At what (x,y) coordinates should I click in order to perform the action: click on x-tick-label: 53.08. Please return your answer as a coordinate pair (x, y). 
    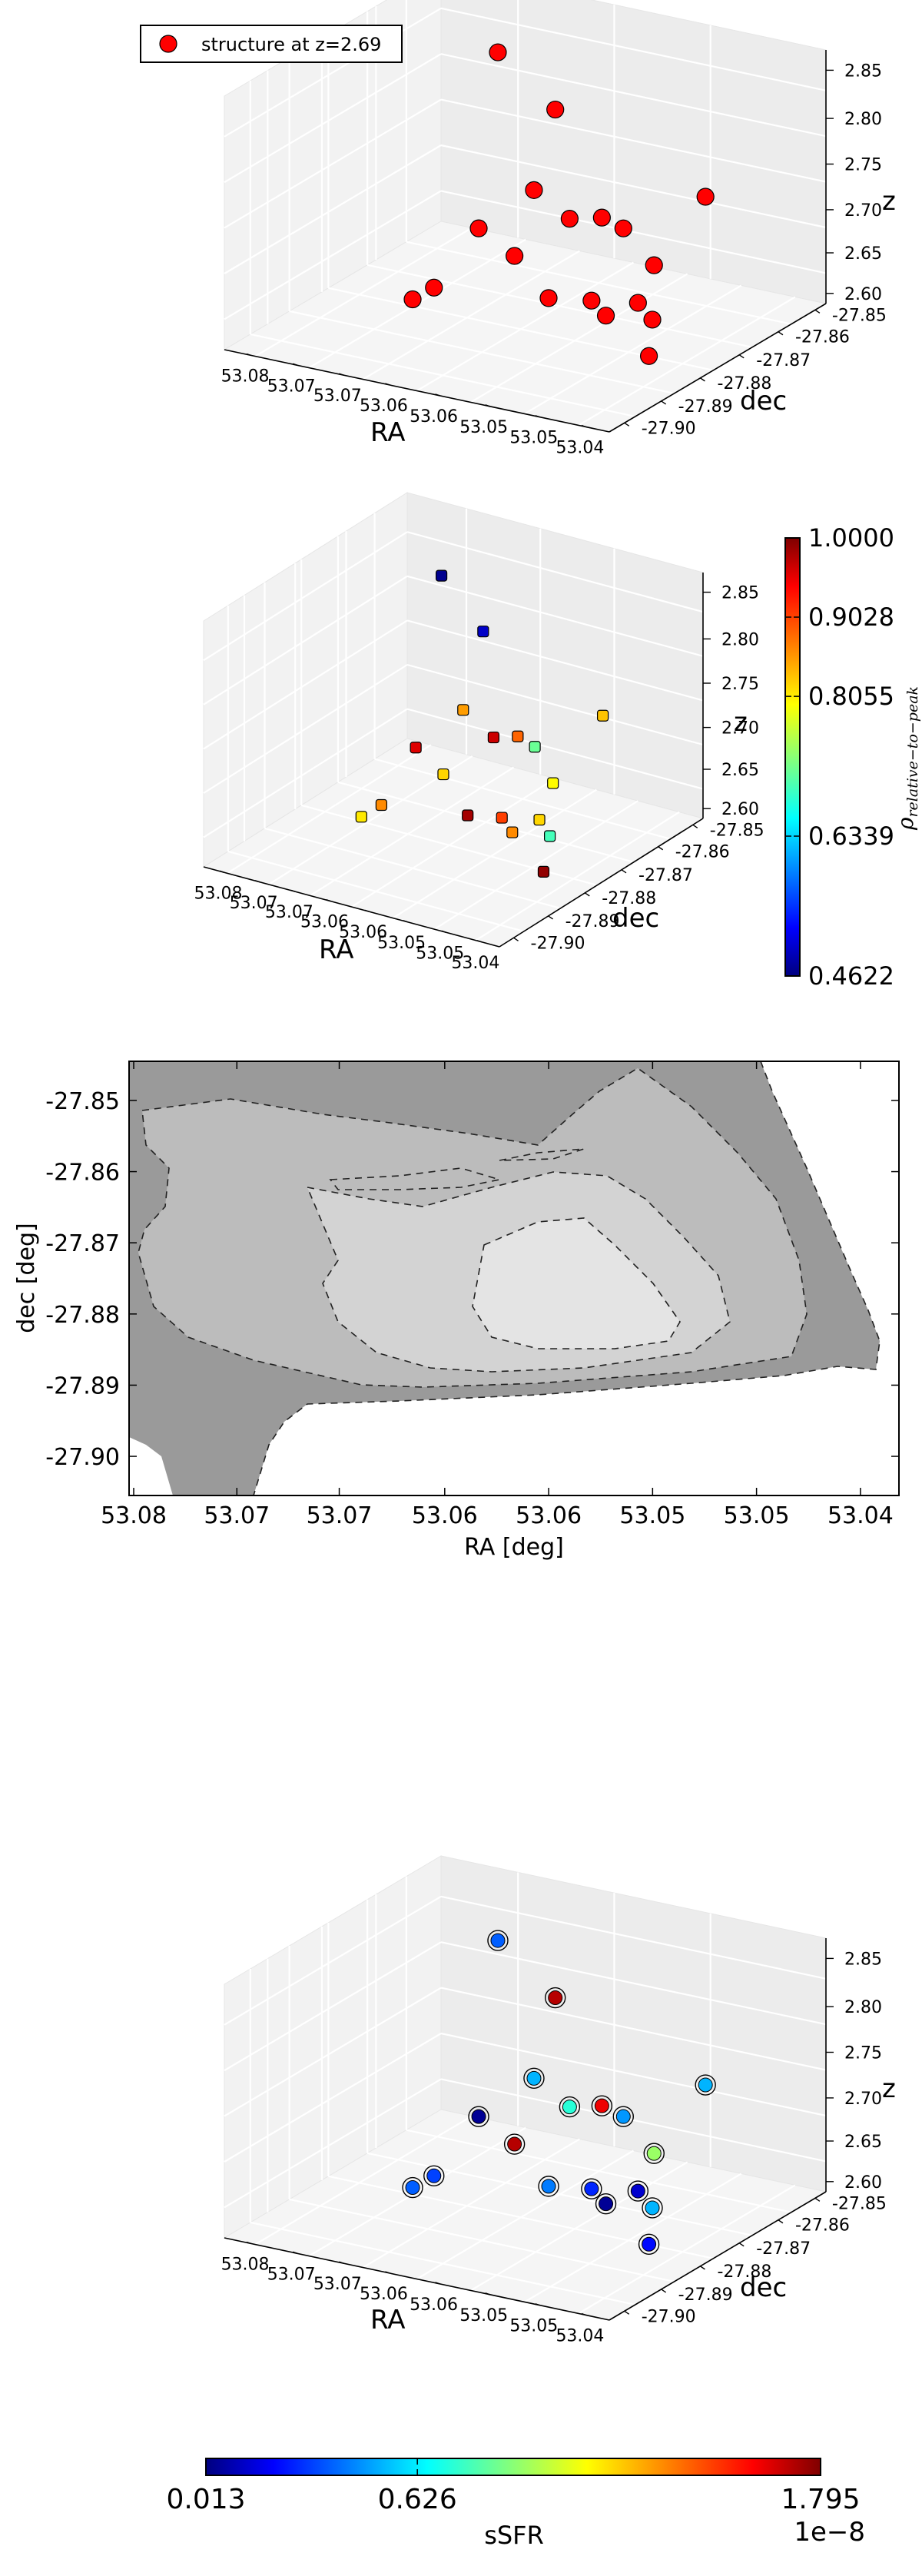
    Looking at the image, I should click on (134, 1515).